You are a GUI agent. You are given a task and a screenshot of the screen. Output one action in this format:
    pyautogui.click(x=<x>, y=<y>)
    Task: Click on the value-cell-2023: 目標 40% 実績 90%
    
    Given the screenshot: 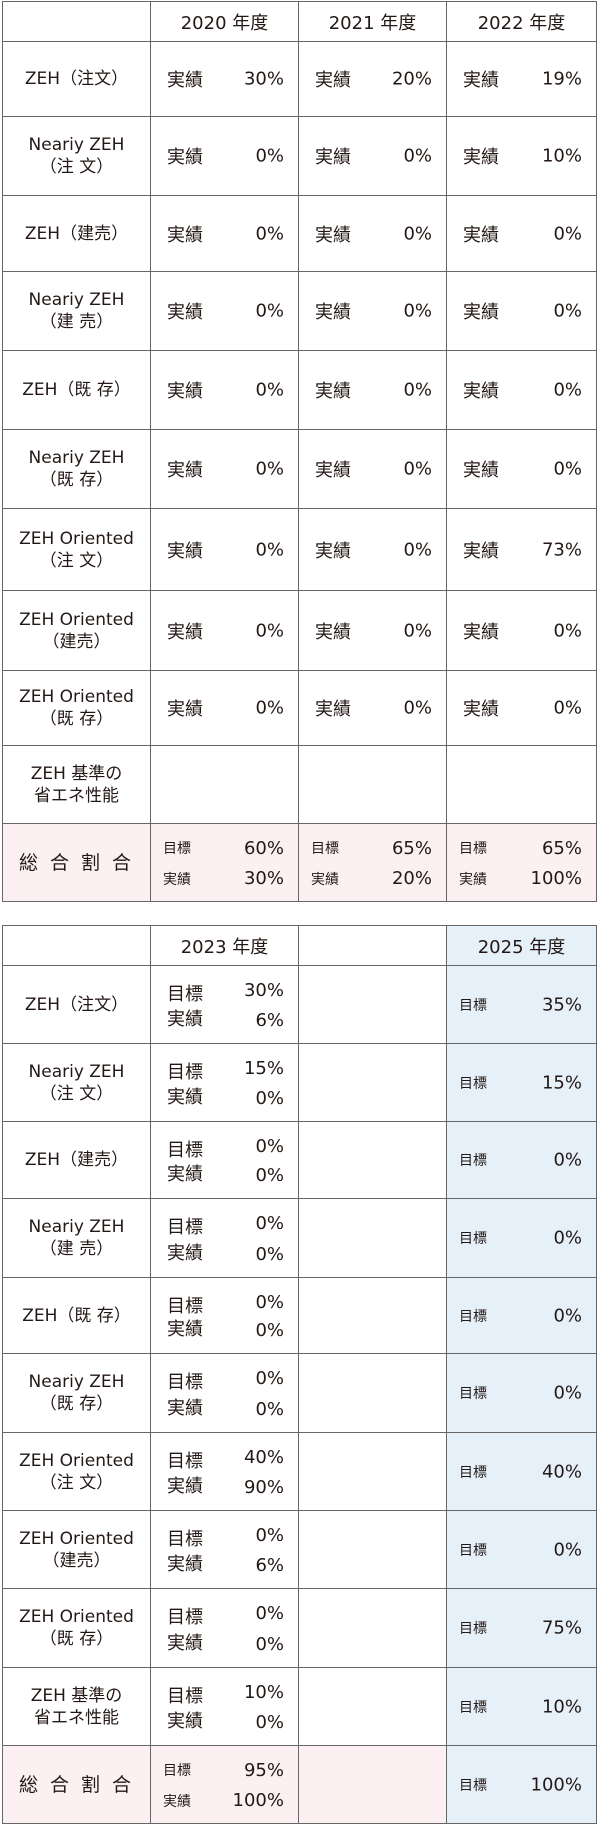 What is the action you would take?
    pyautogui.click(x=224, y=1471)
    